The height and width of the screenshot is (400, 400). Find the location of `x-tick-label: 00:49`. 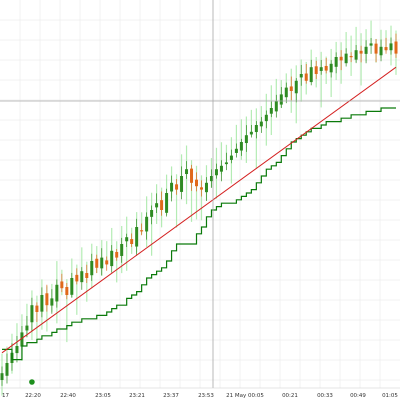

x-tick-label: 00:49 is located at coordinates (358, 396).